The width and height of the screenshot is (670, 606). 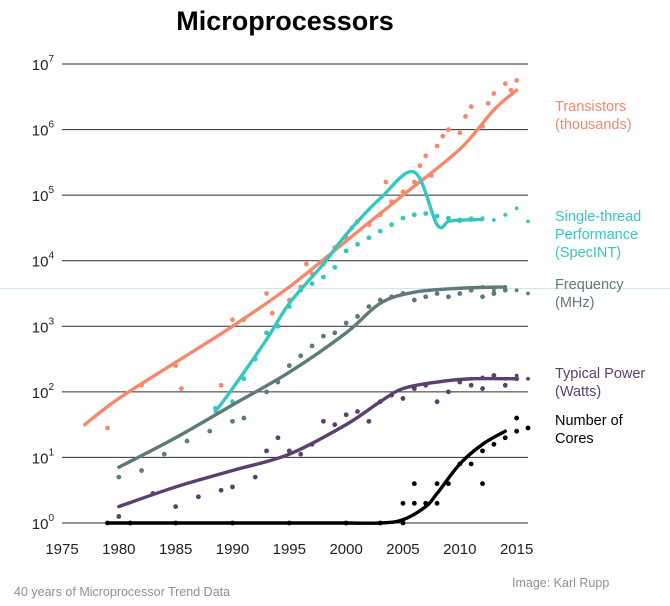 I want to click on footer-caption: 40 years of Microprocessor Trend Data, so click(x=122, y=592).